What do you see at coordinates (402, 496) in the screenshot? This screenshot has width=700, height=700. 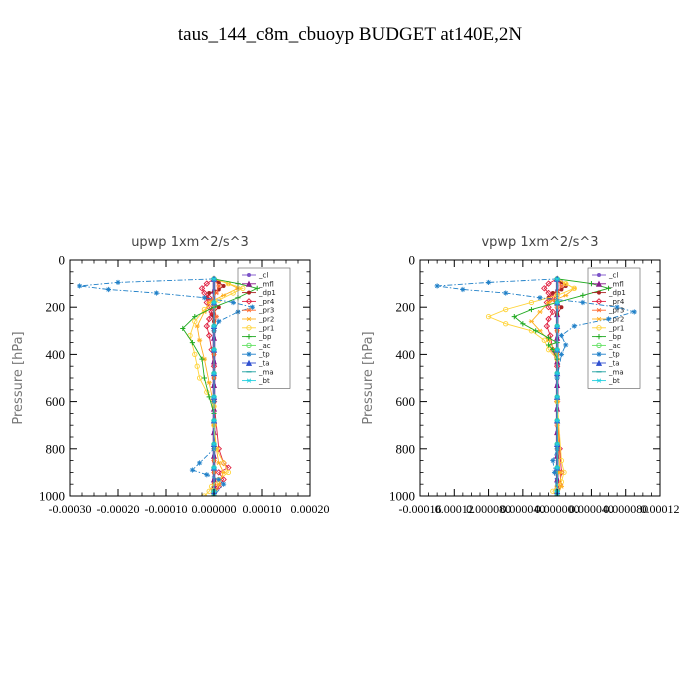 I see `y-tick-label: 1000` at bounding box center [402, 496].